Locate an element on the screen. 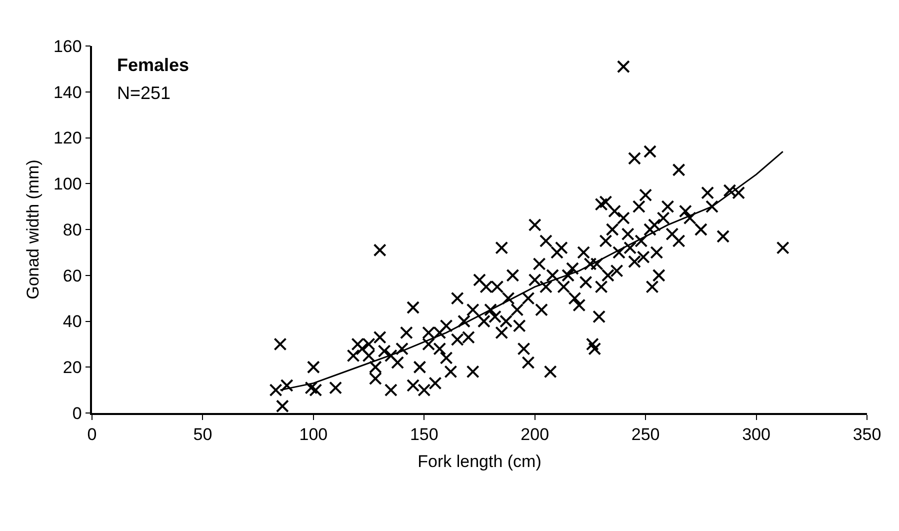 The height and width of the screenshot is (531, 899). x-tick-label: 300 is located at coordinates (756, 434).